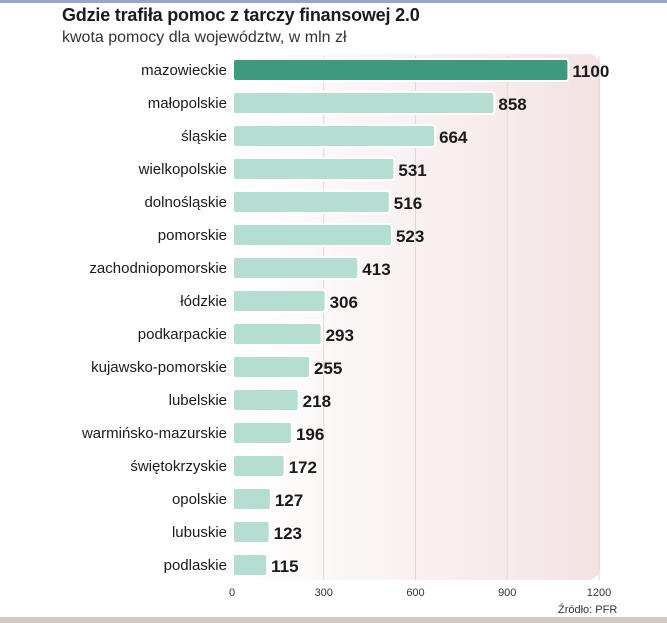  I want to click on bar-lubelskie, so click(266, 400).